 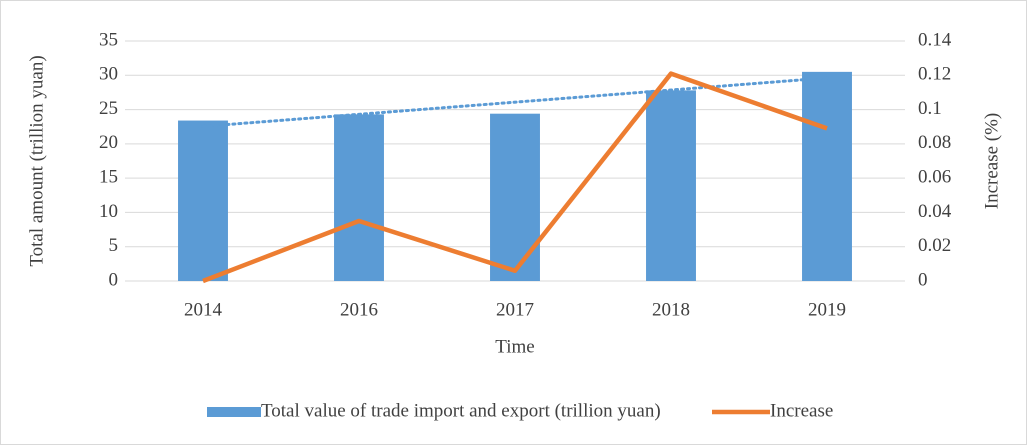 What do you see at coordinates (234, 412) in the screenshot?
I see `legend-swatch` at bounding box center [234, 412].